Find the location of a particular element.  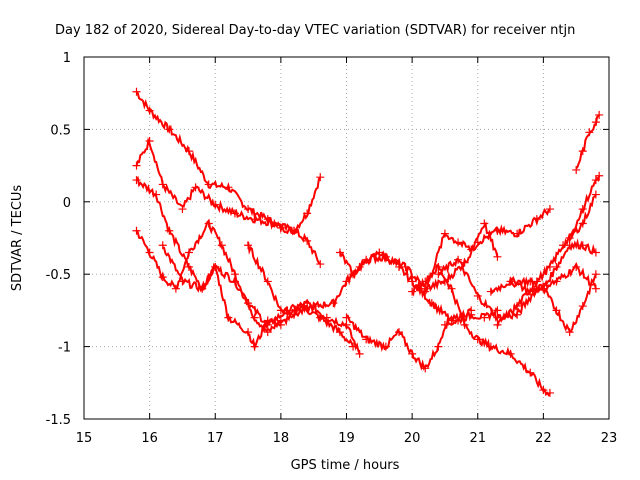

y-tick-label: 0 is located at coordinates (67, 203).